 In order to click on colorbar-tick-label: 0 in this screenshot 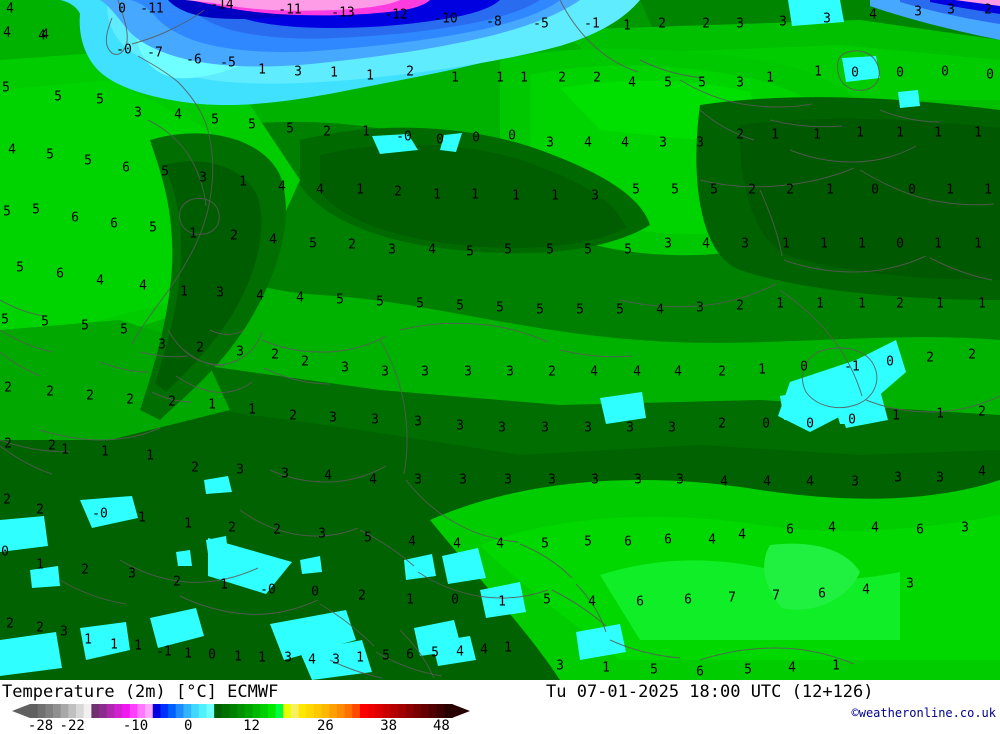, I will do `click(188, 726)`.